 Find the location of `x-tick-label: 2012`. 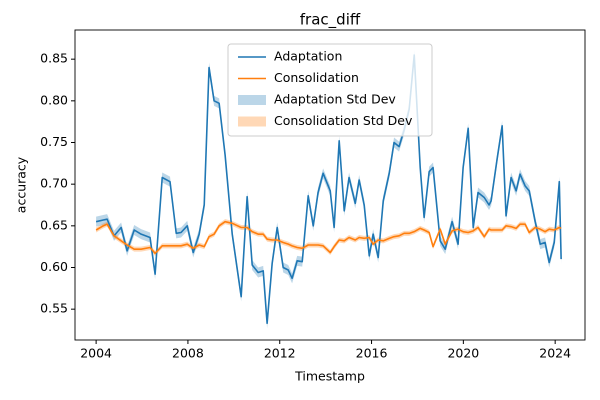

x-tick-label: 2012 is located at coordinates (280, 353).